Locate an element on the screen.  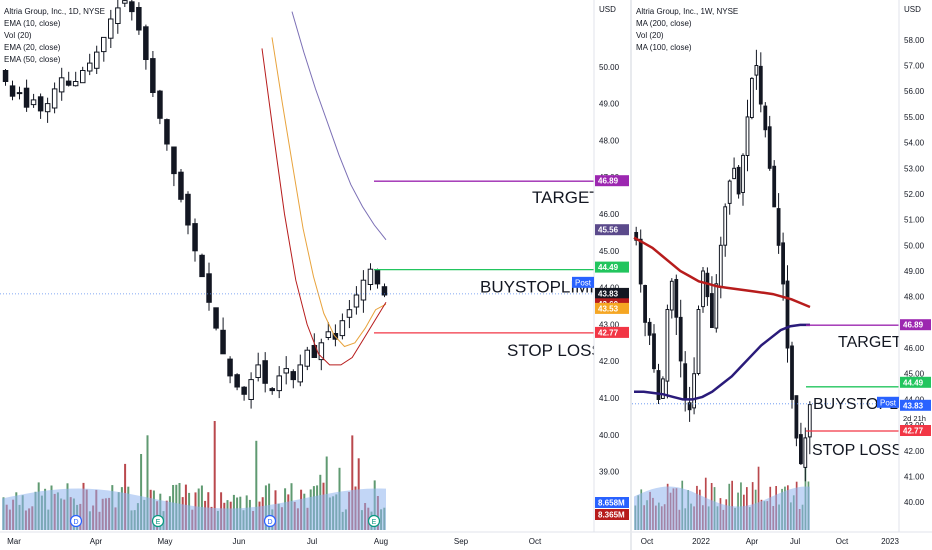
level-label-stop-loss: STOP LOSS is located at coordinates (555, 350).